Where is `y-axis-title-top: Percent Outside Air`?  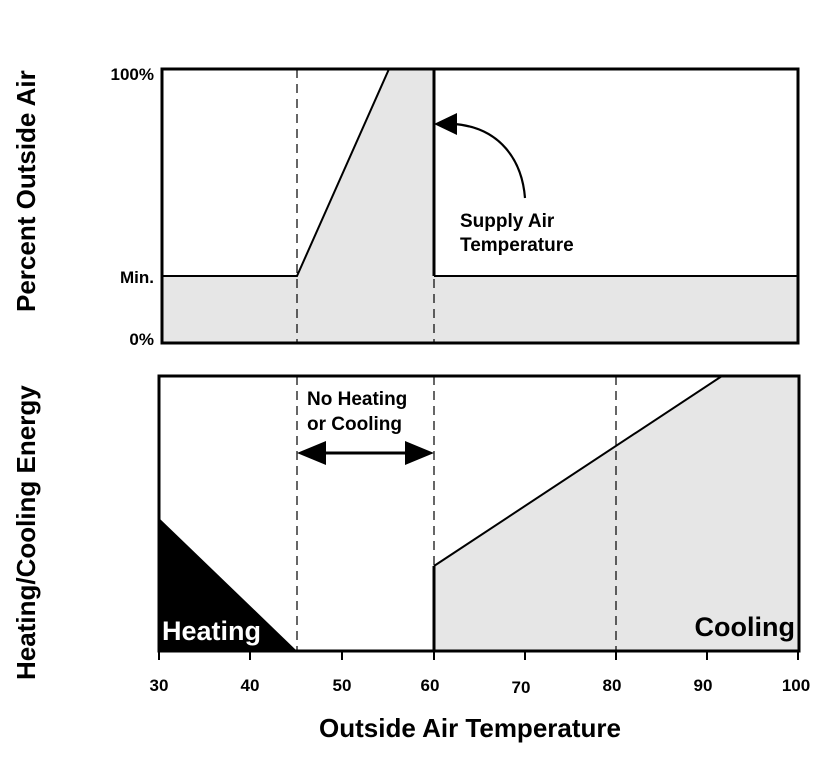
y-axis-title-top: Percent Outside Air is located at coordinates (26, 191).